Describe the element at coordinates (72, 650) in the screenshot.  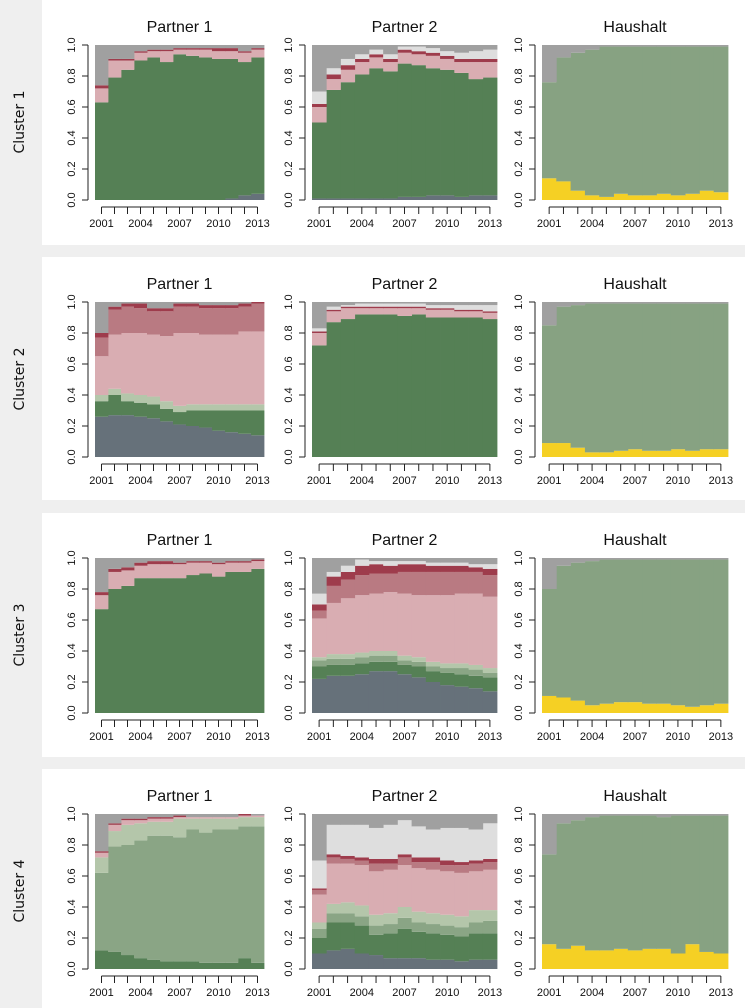
I see `y-tick-label: 0.4` at that location.